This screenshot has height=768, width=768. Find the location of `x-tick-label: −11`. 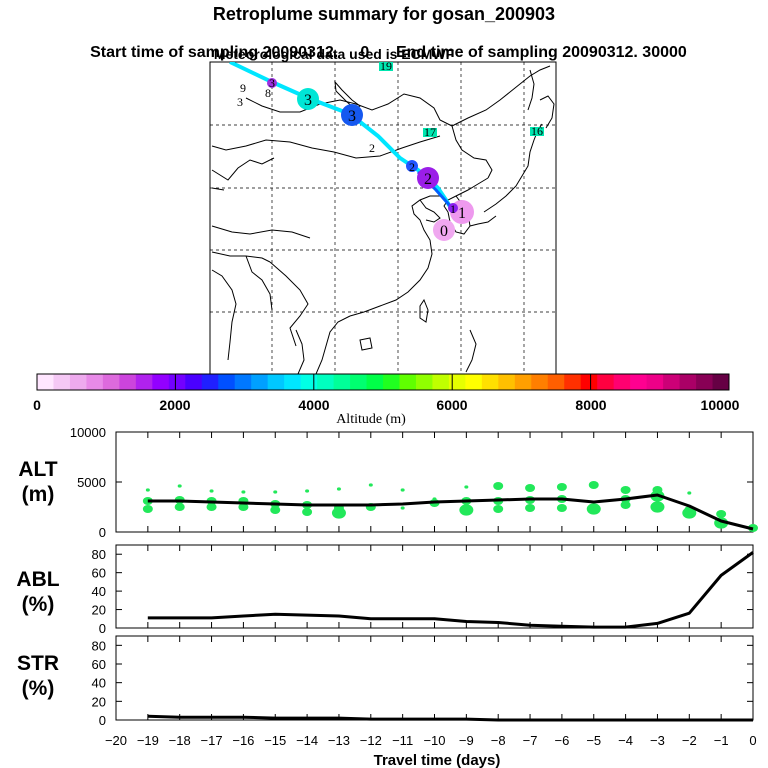

x-tick-label: −11 is located at coordinates (402, 740).